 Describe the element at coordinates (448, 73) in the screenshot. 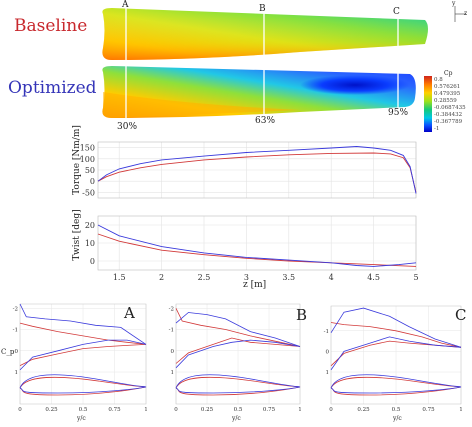

I see `colorbar-title: Cp` at that location.